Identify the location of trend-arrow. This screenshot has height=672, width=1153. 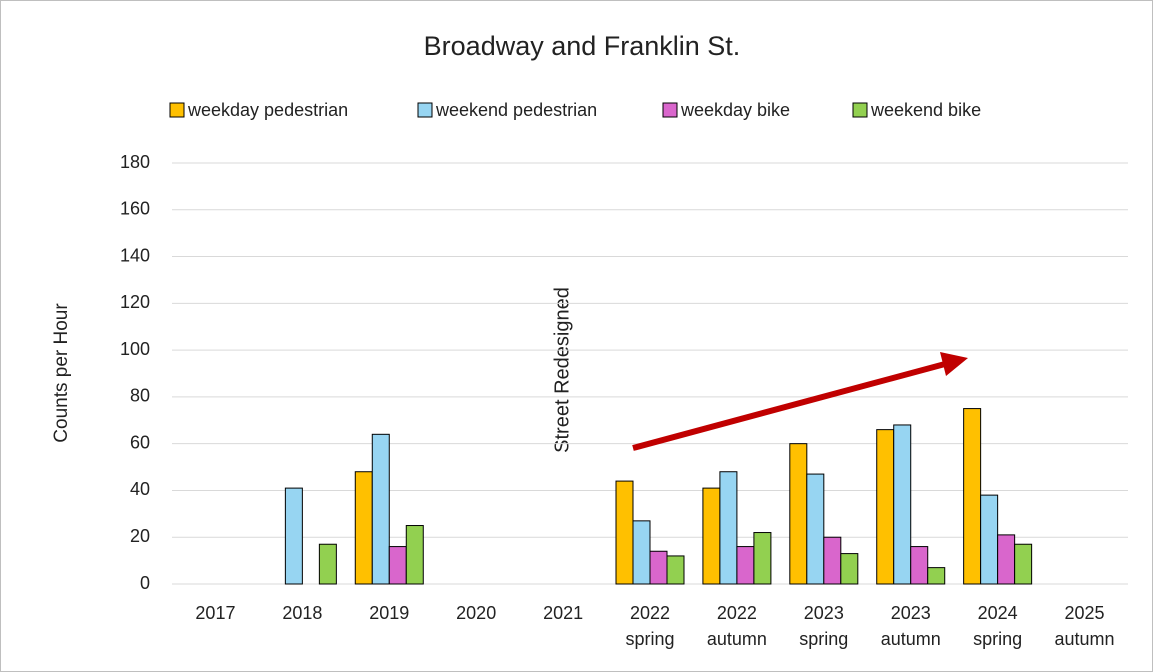
(800, 401).